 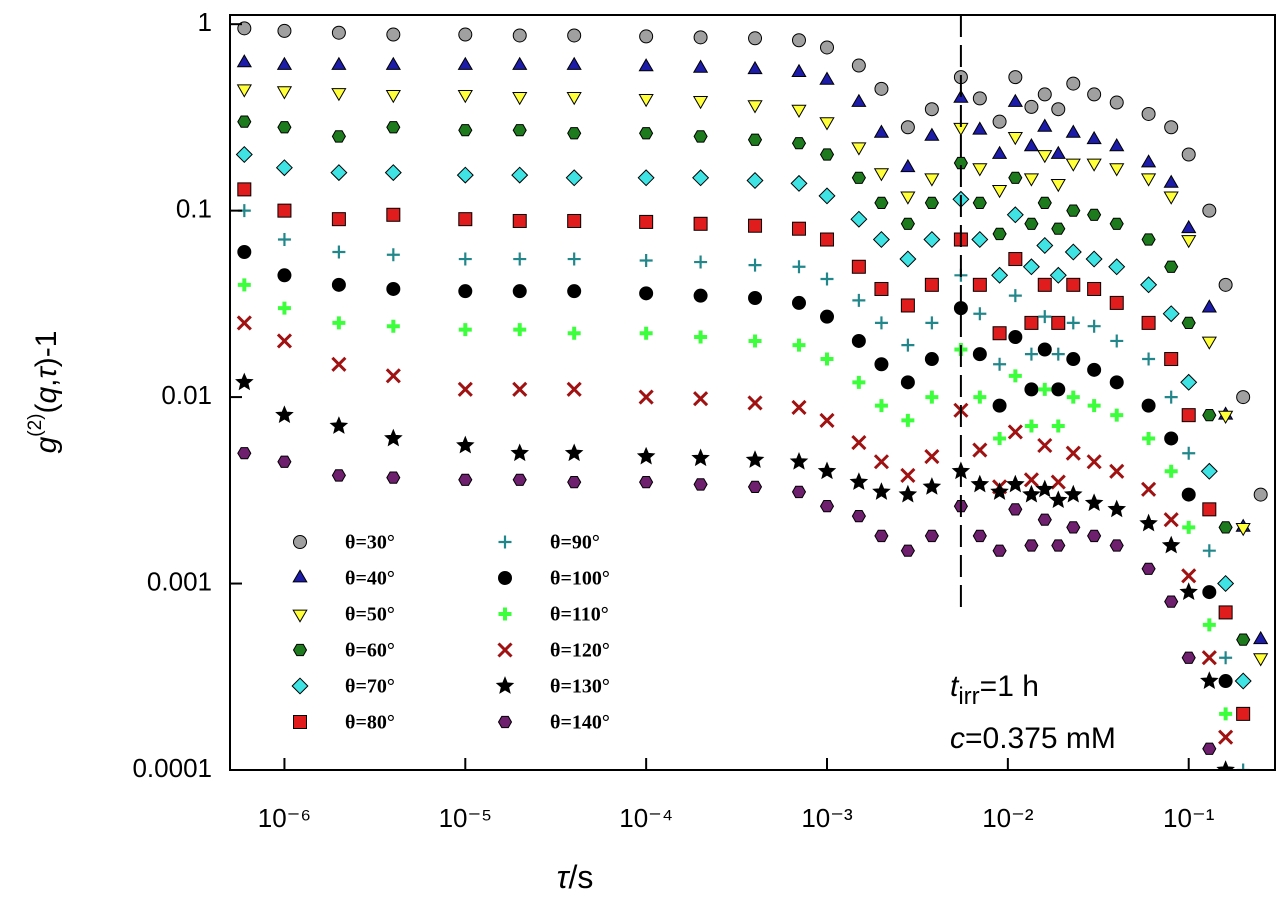 What do you see at coordinates (370, 543) in the screenshot?
I see `legend-label: θ=30°` at bounding box center [370, 543].